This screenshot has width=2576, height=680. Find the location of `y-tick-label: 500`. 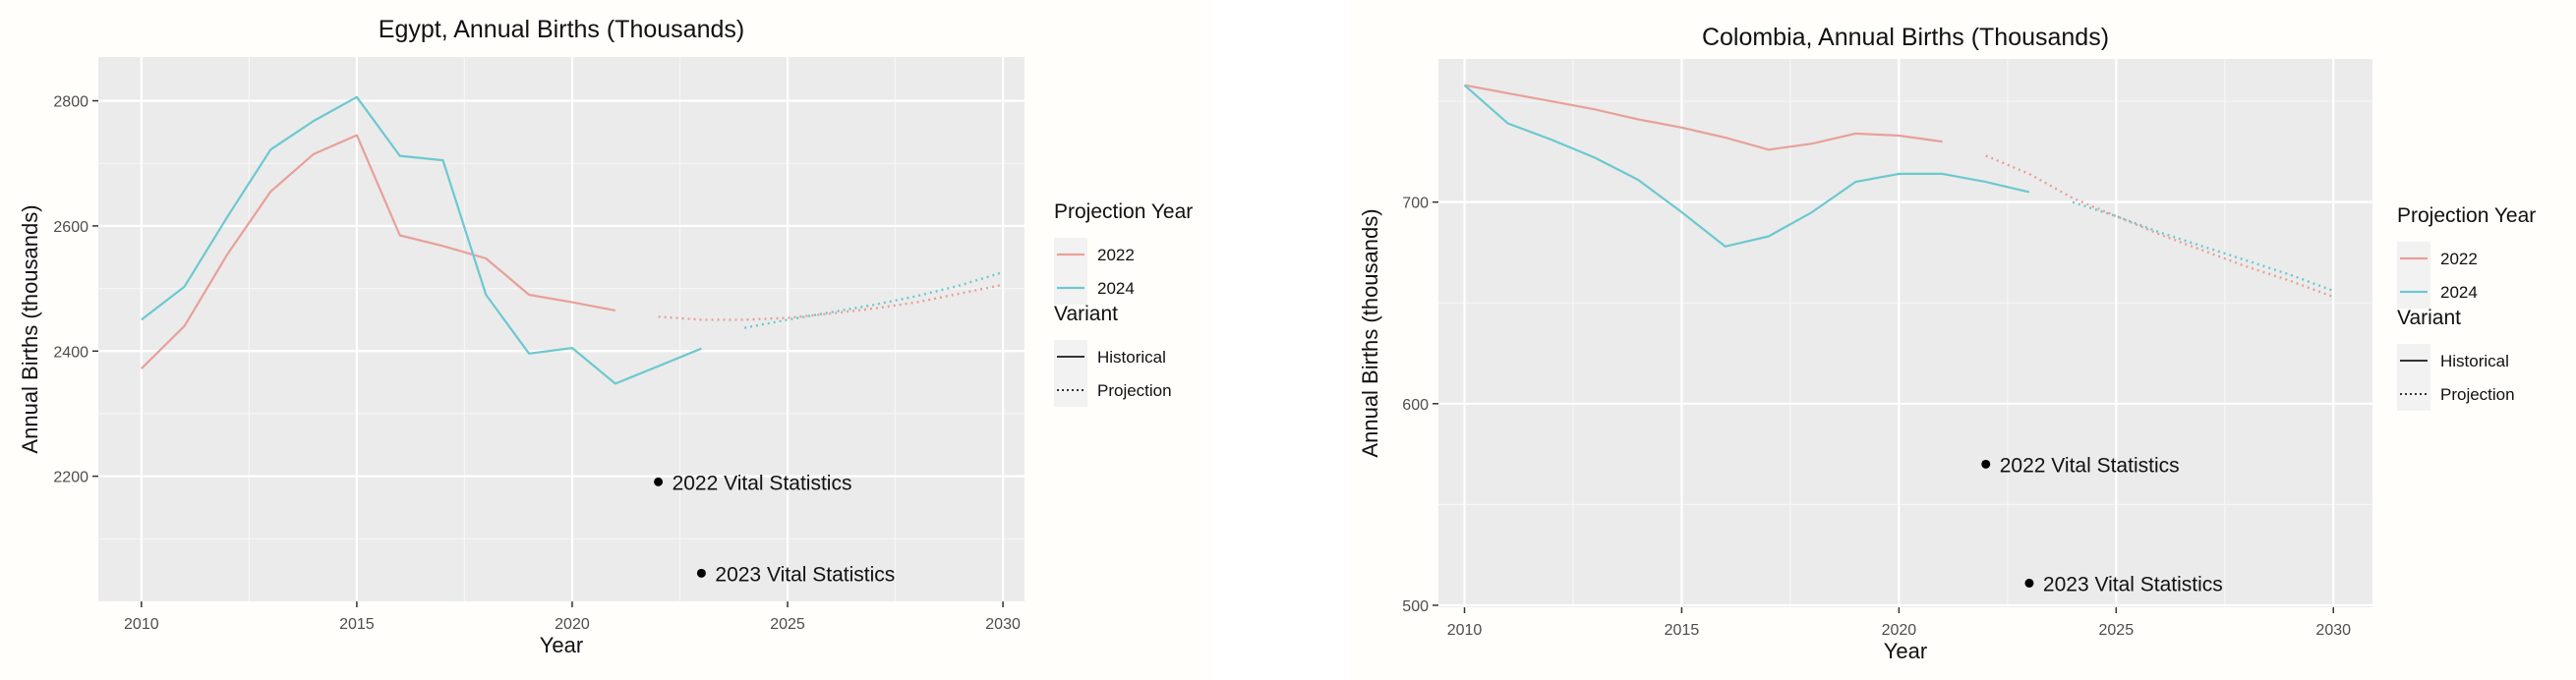

y-tick-label: 500 is located at coordinates (1415, 606).